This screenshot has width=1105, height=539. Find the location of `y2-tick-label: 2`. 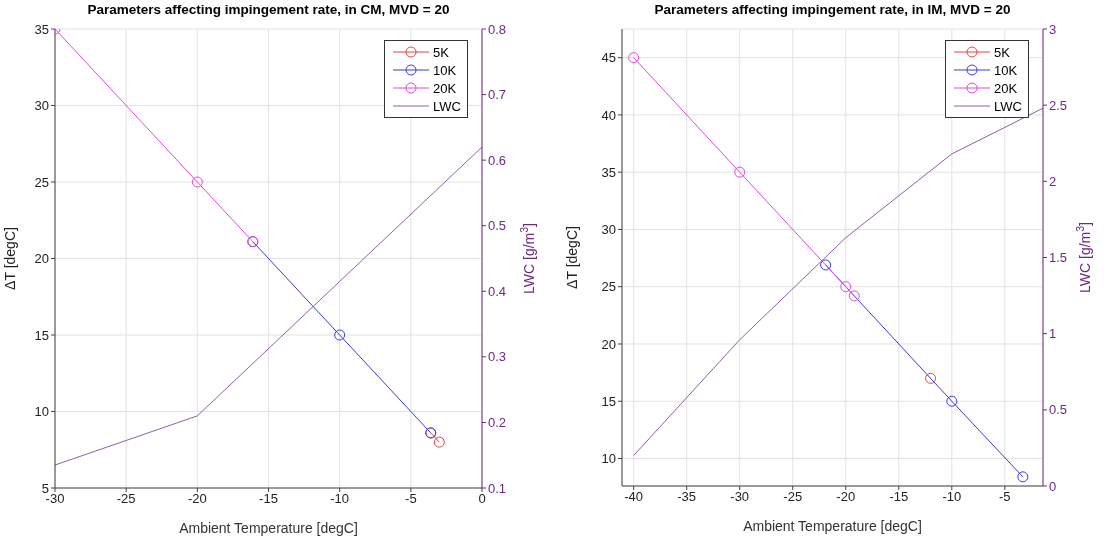

y2-tick-label: 2 is located at coordinates (1053, 181).